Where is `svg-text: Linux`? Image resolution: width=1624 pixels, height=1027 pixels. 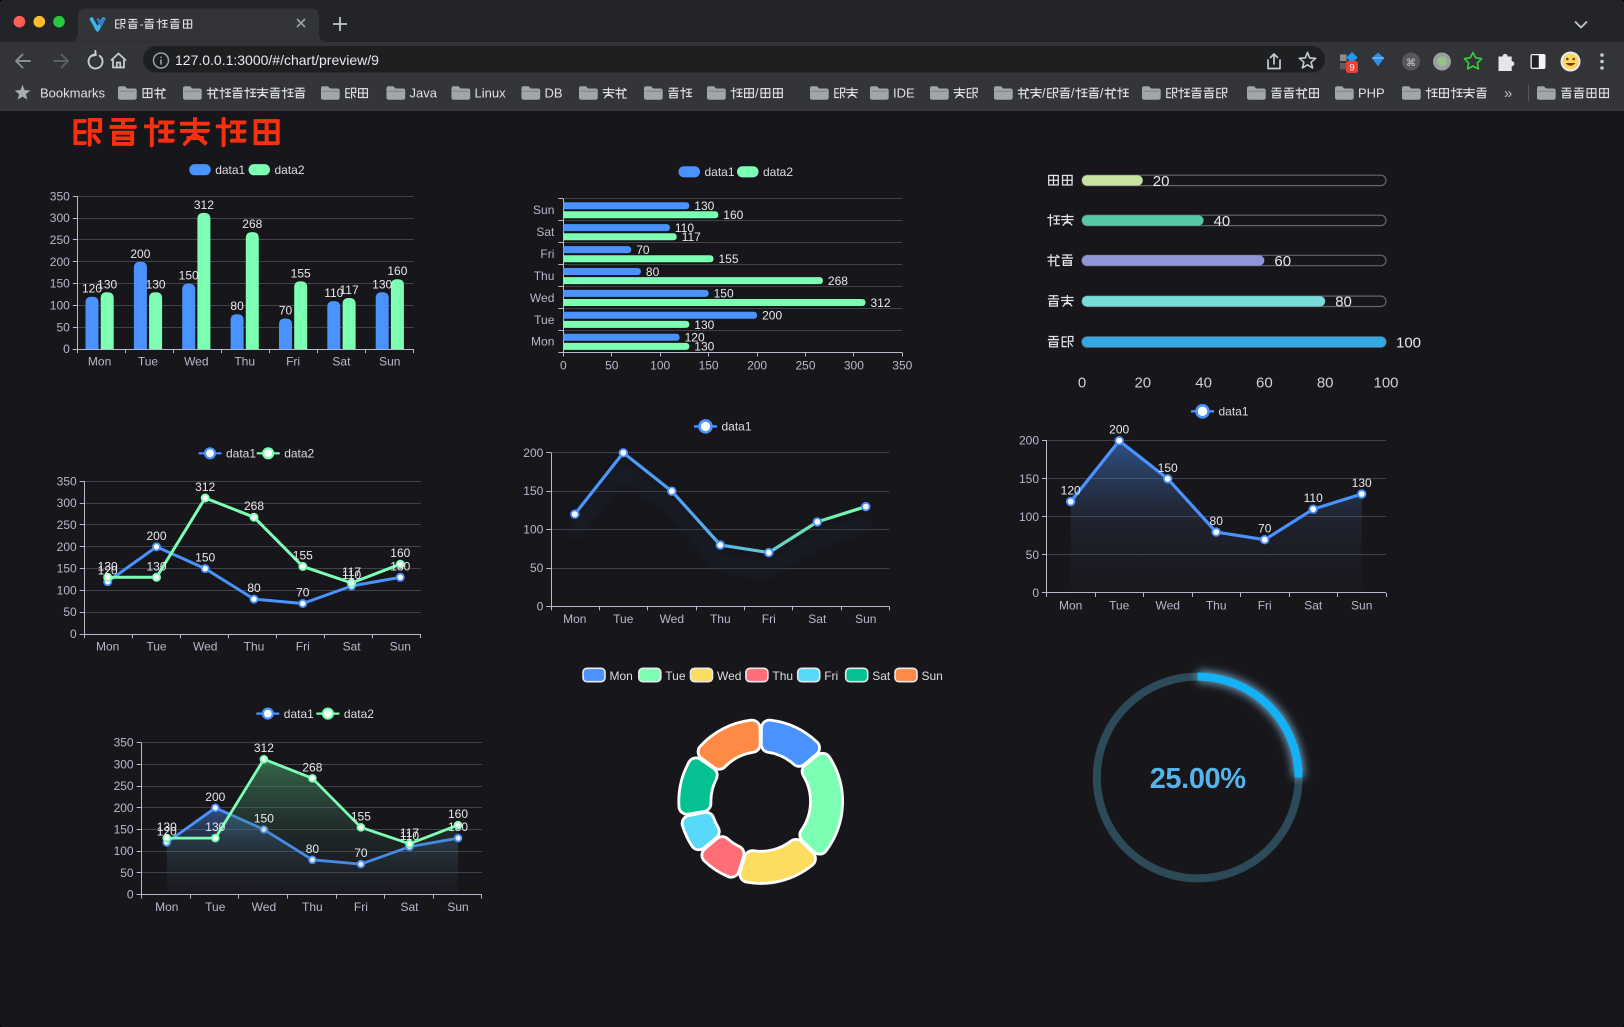 svg-text: Linux is located at coordinates (491, 93).